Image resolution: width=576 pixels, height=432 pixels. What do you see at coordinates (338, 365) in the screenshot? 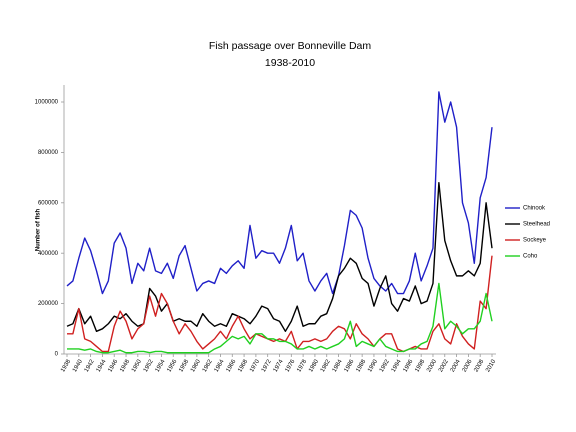
I see `x-tick-label: 1984` at bounding box center [338, 365].